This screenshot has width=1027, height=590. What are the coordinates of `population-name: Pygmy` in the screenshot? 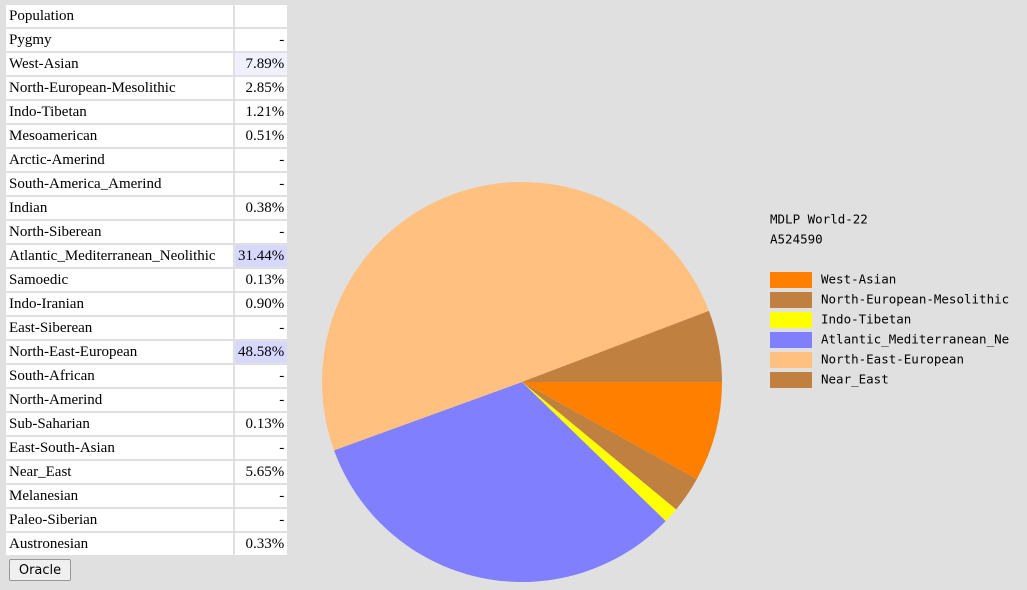 It's located at (119, 40).